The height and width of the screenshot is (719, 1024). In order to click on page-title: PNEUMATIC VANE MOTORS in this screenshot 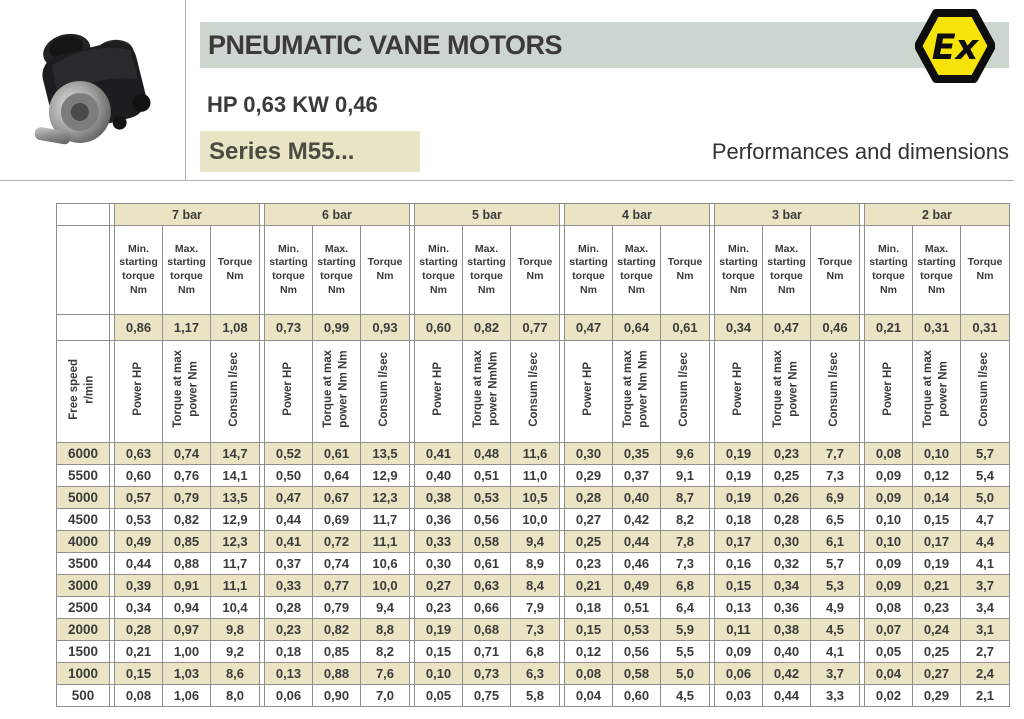, I will do `click(385, 44)`.